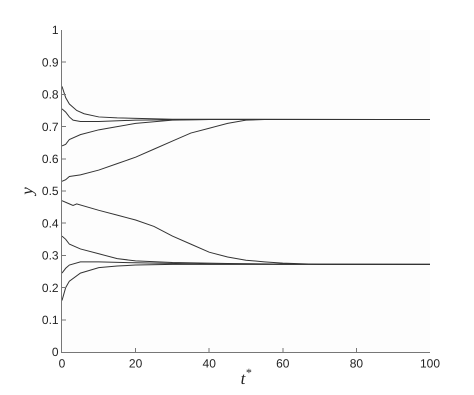 The height and width of the screenshot is (395, 474). I want to click on x-tick-label: 60, so click(283, 363).